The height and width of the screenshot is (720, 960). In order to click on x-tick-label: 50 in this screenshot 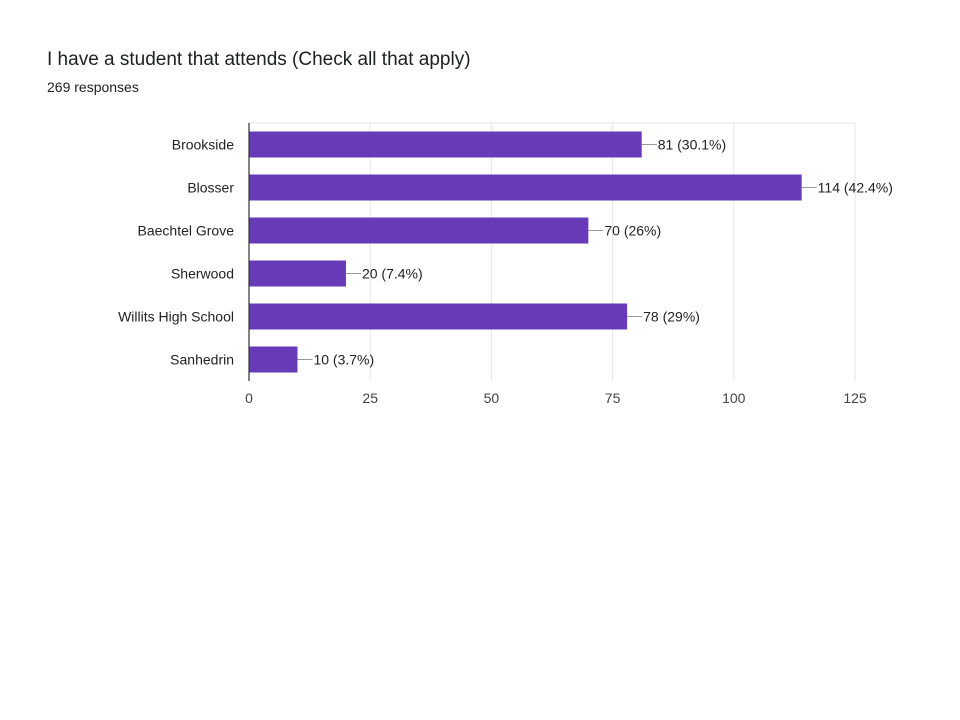, I will do `click(492, 398)`.